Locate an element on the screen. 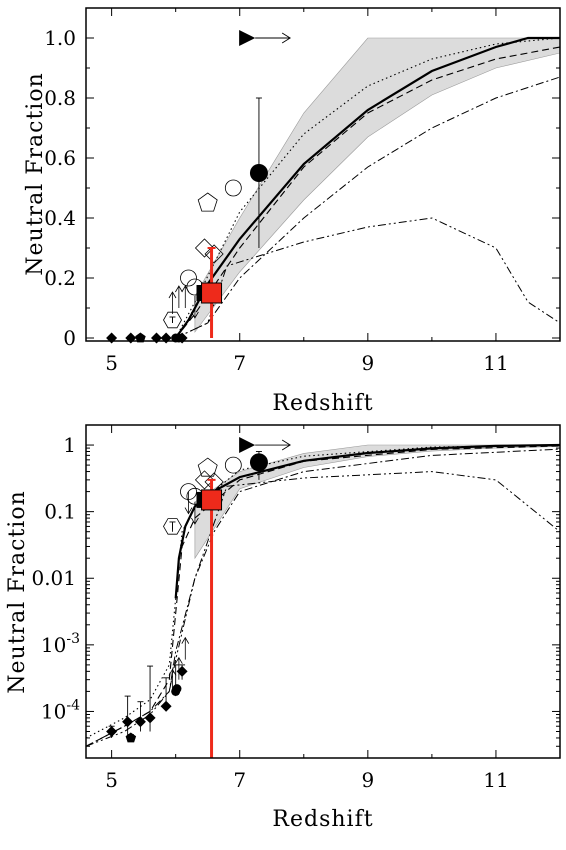  marker-open-pentagon is located at coordinates (207, 202).